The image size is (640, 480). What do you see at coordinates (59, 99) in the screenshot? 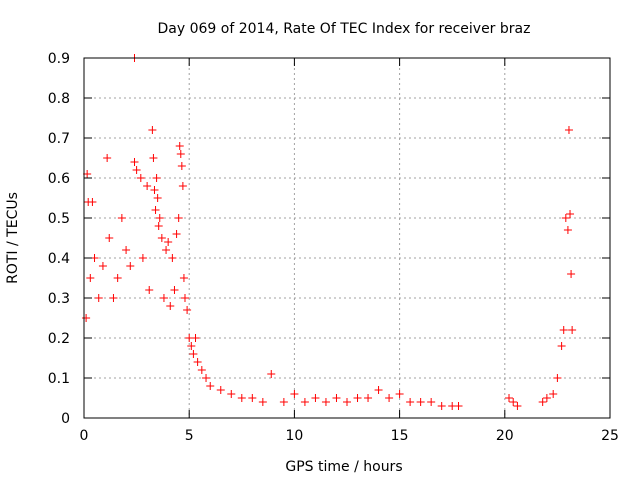
I see `y-tick-label: 0.8` at bounding box center [59, 99].